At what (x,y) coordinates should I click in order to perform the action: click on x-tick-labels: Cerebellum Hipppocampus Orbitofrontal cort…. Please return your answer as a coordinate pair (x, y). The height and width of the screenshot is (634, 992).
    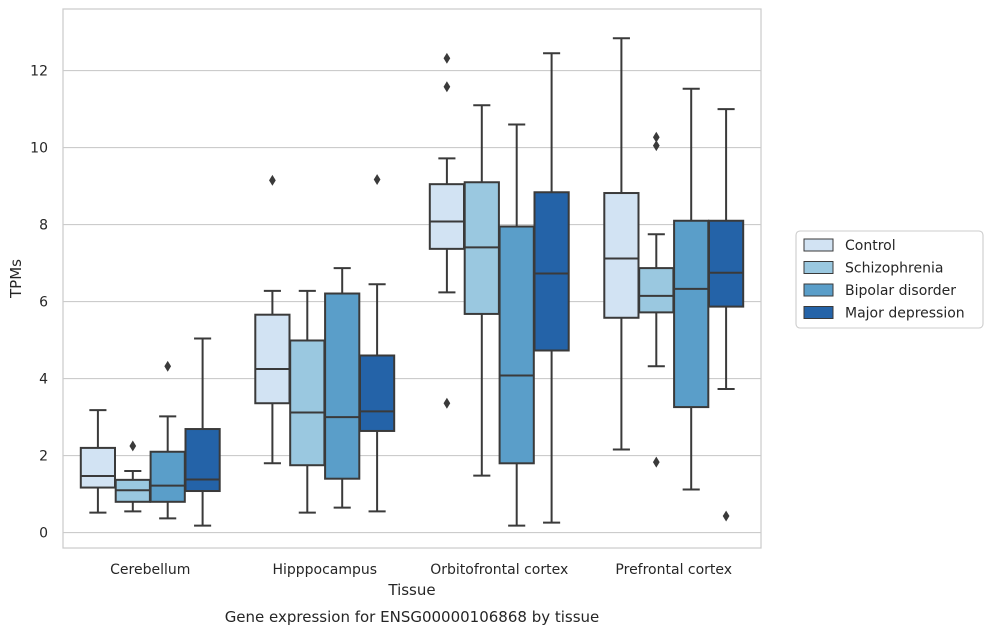
    Looking at the image, I should click on (421, 570).